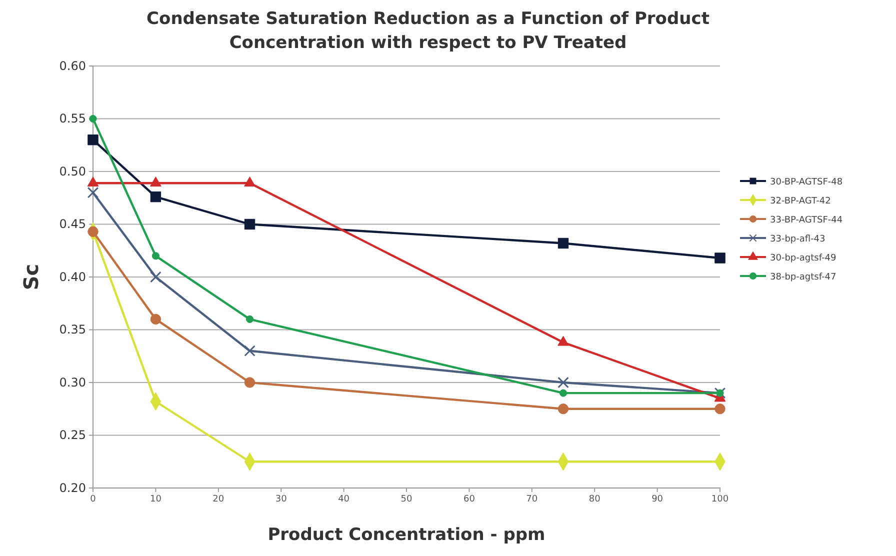 The height and width of the screenshot is (556, 896). What do you see at coordinates (428, 31) in the screenshot?
I see `chart-title: Condensate Saturation Reduction as a Function of Product Concentration with respect to PV Treated` at bounding box center [428, 31].